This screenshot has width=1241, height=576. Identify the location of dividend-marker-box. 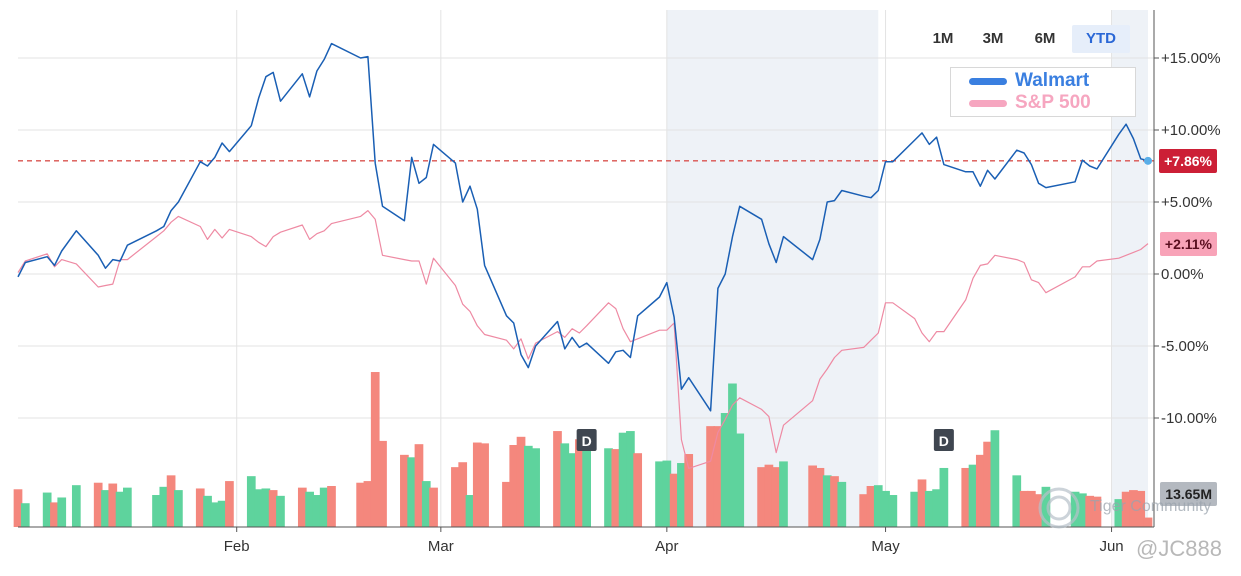
(943, 440).